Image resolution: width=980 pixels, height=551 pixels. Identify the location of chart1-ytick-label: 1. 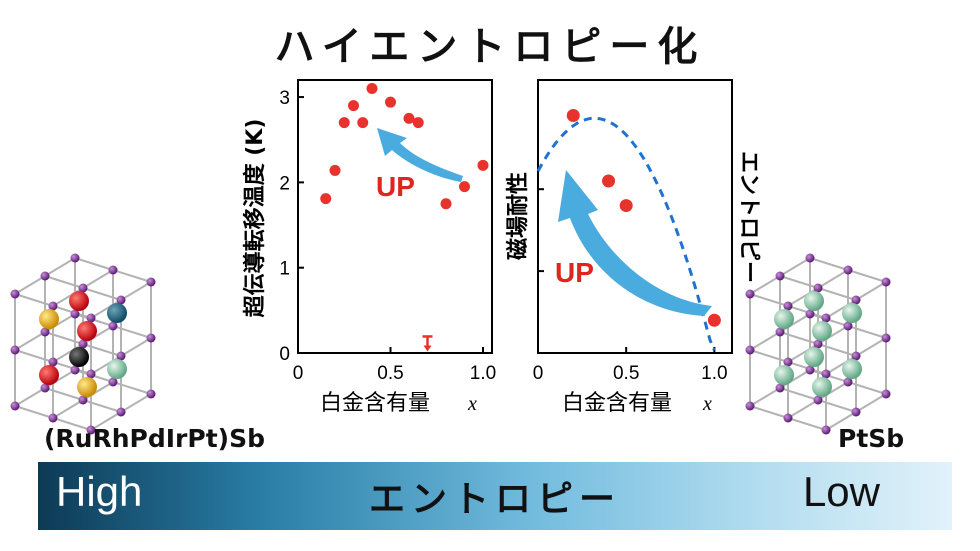
(284, 269).